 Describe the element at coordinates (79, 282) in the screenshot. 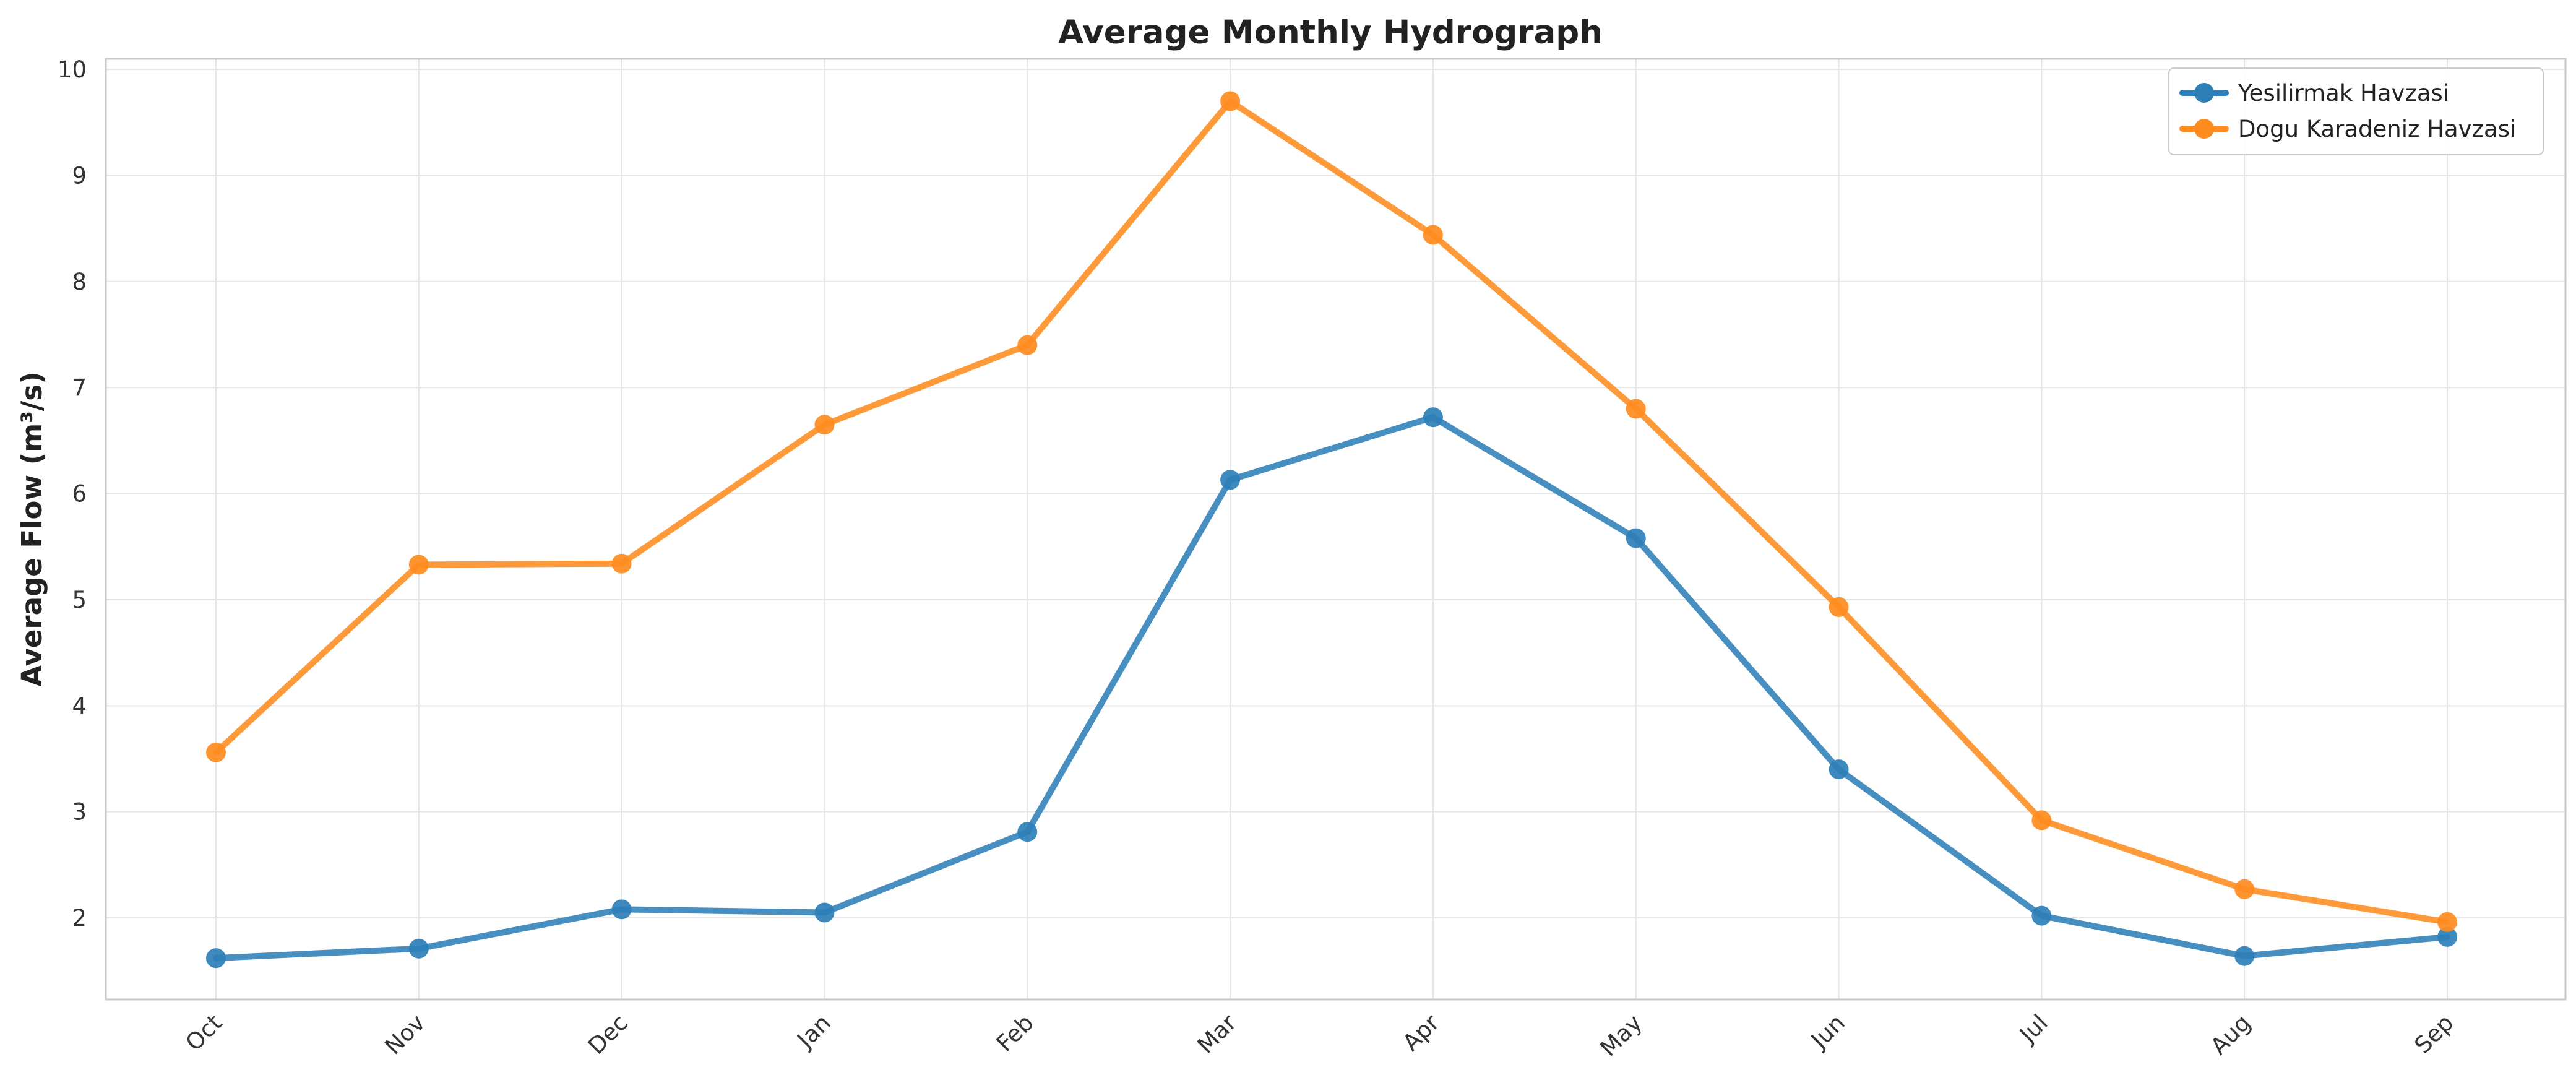

I see `y-tick-label: 8` at that location.